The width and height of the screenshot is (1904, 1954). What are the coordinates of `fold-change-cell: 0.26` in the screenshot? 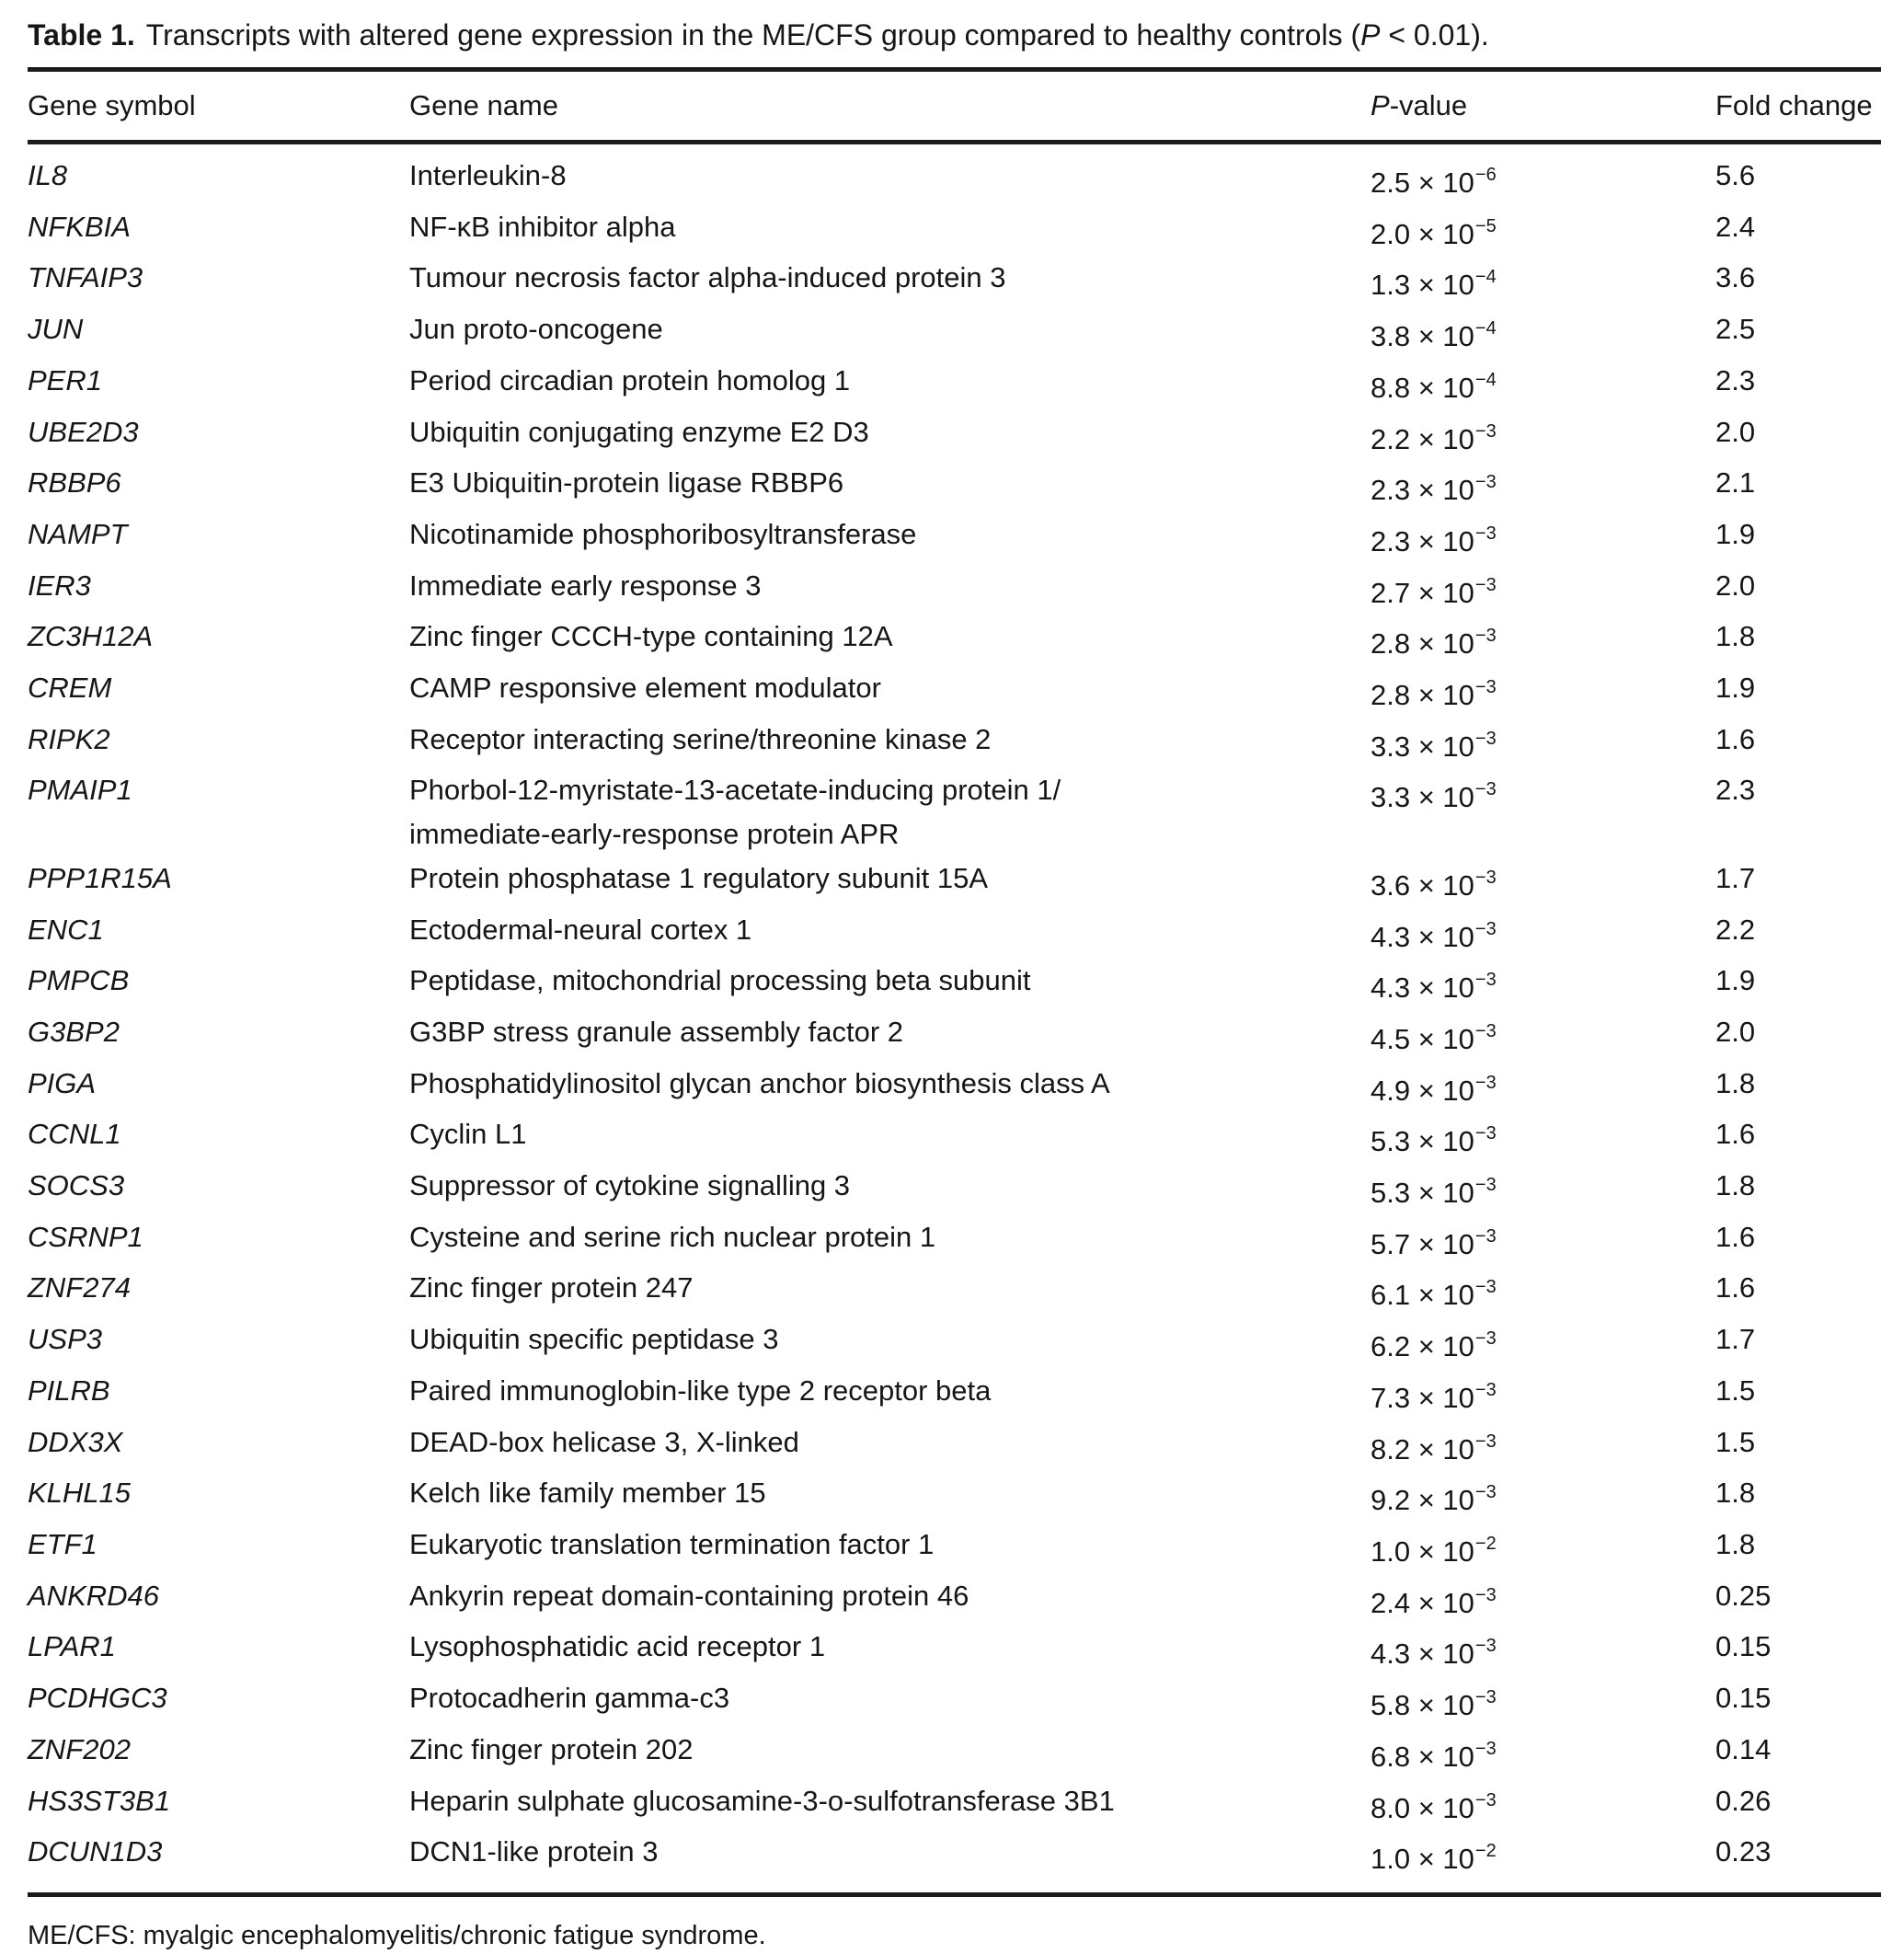 It's located at (1798, 1805).